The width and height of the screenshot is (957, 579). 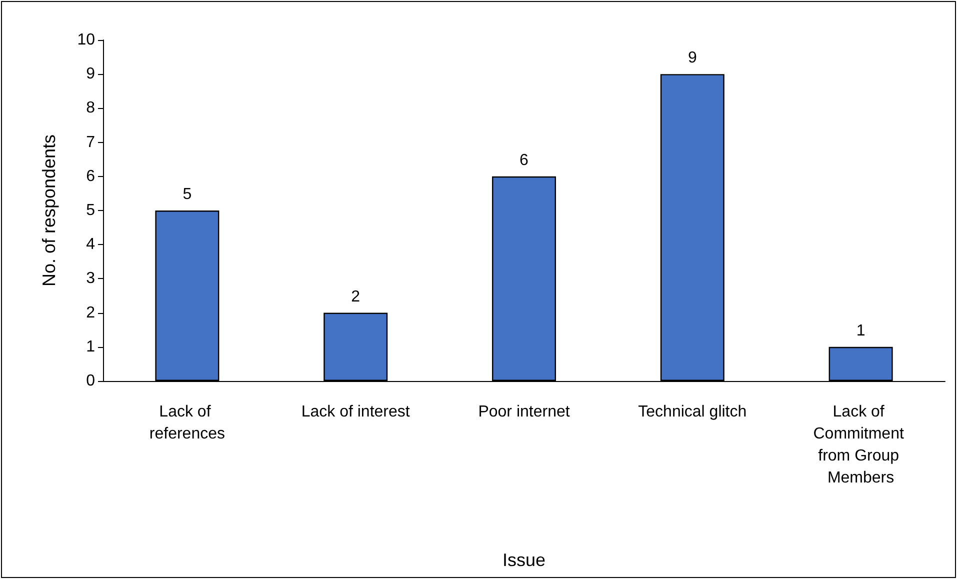 What do you see at coordinates (692, 412) in the screenshot?
I see `x-tick-label: Technical glitch` at bounding box center [692, 412].